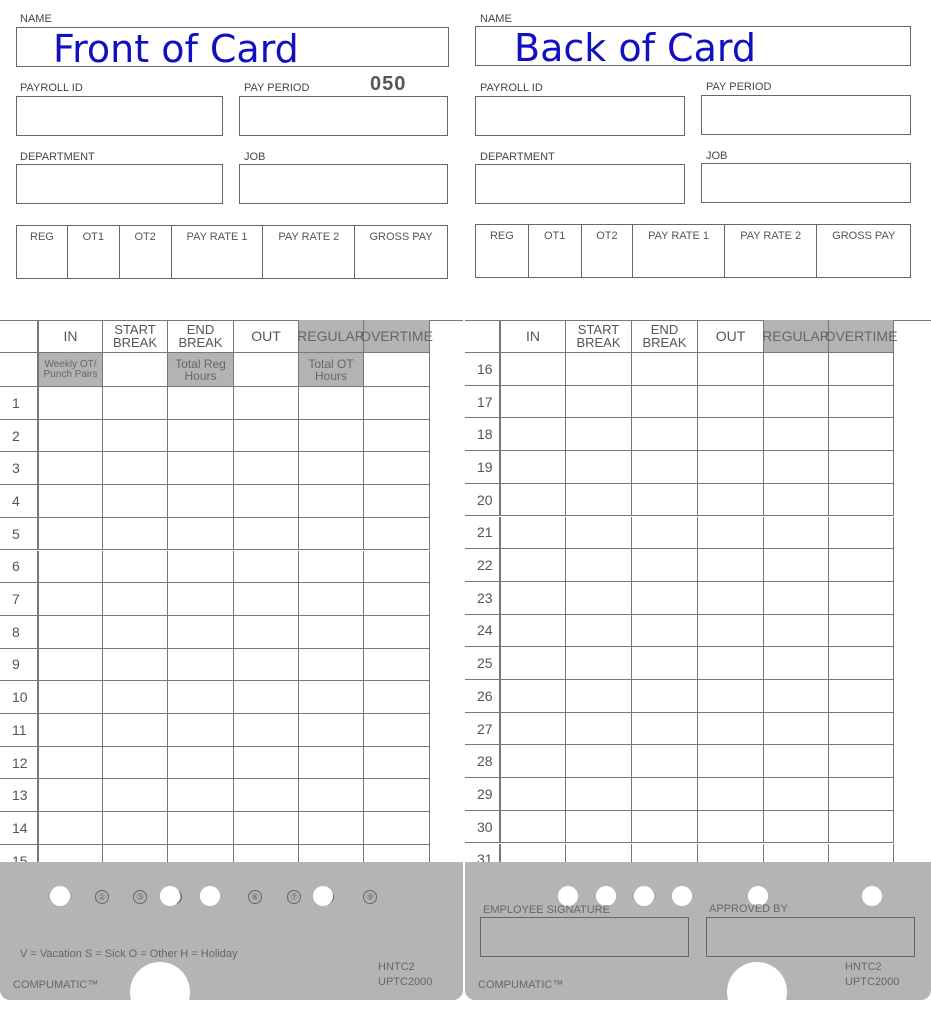 Image resolution: width=931 pixels, height=1022 pixels. I want to click on job-field, so click(806, 183).